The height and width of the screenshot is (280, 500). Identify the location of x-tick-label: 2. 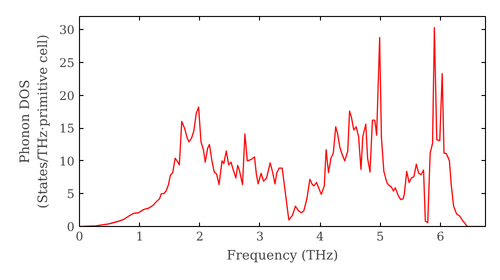
(200, 237).